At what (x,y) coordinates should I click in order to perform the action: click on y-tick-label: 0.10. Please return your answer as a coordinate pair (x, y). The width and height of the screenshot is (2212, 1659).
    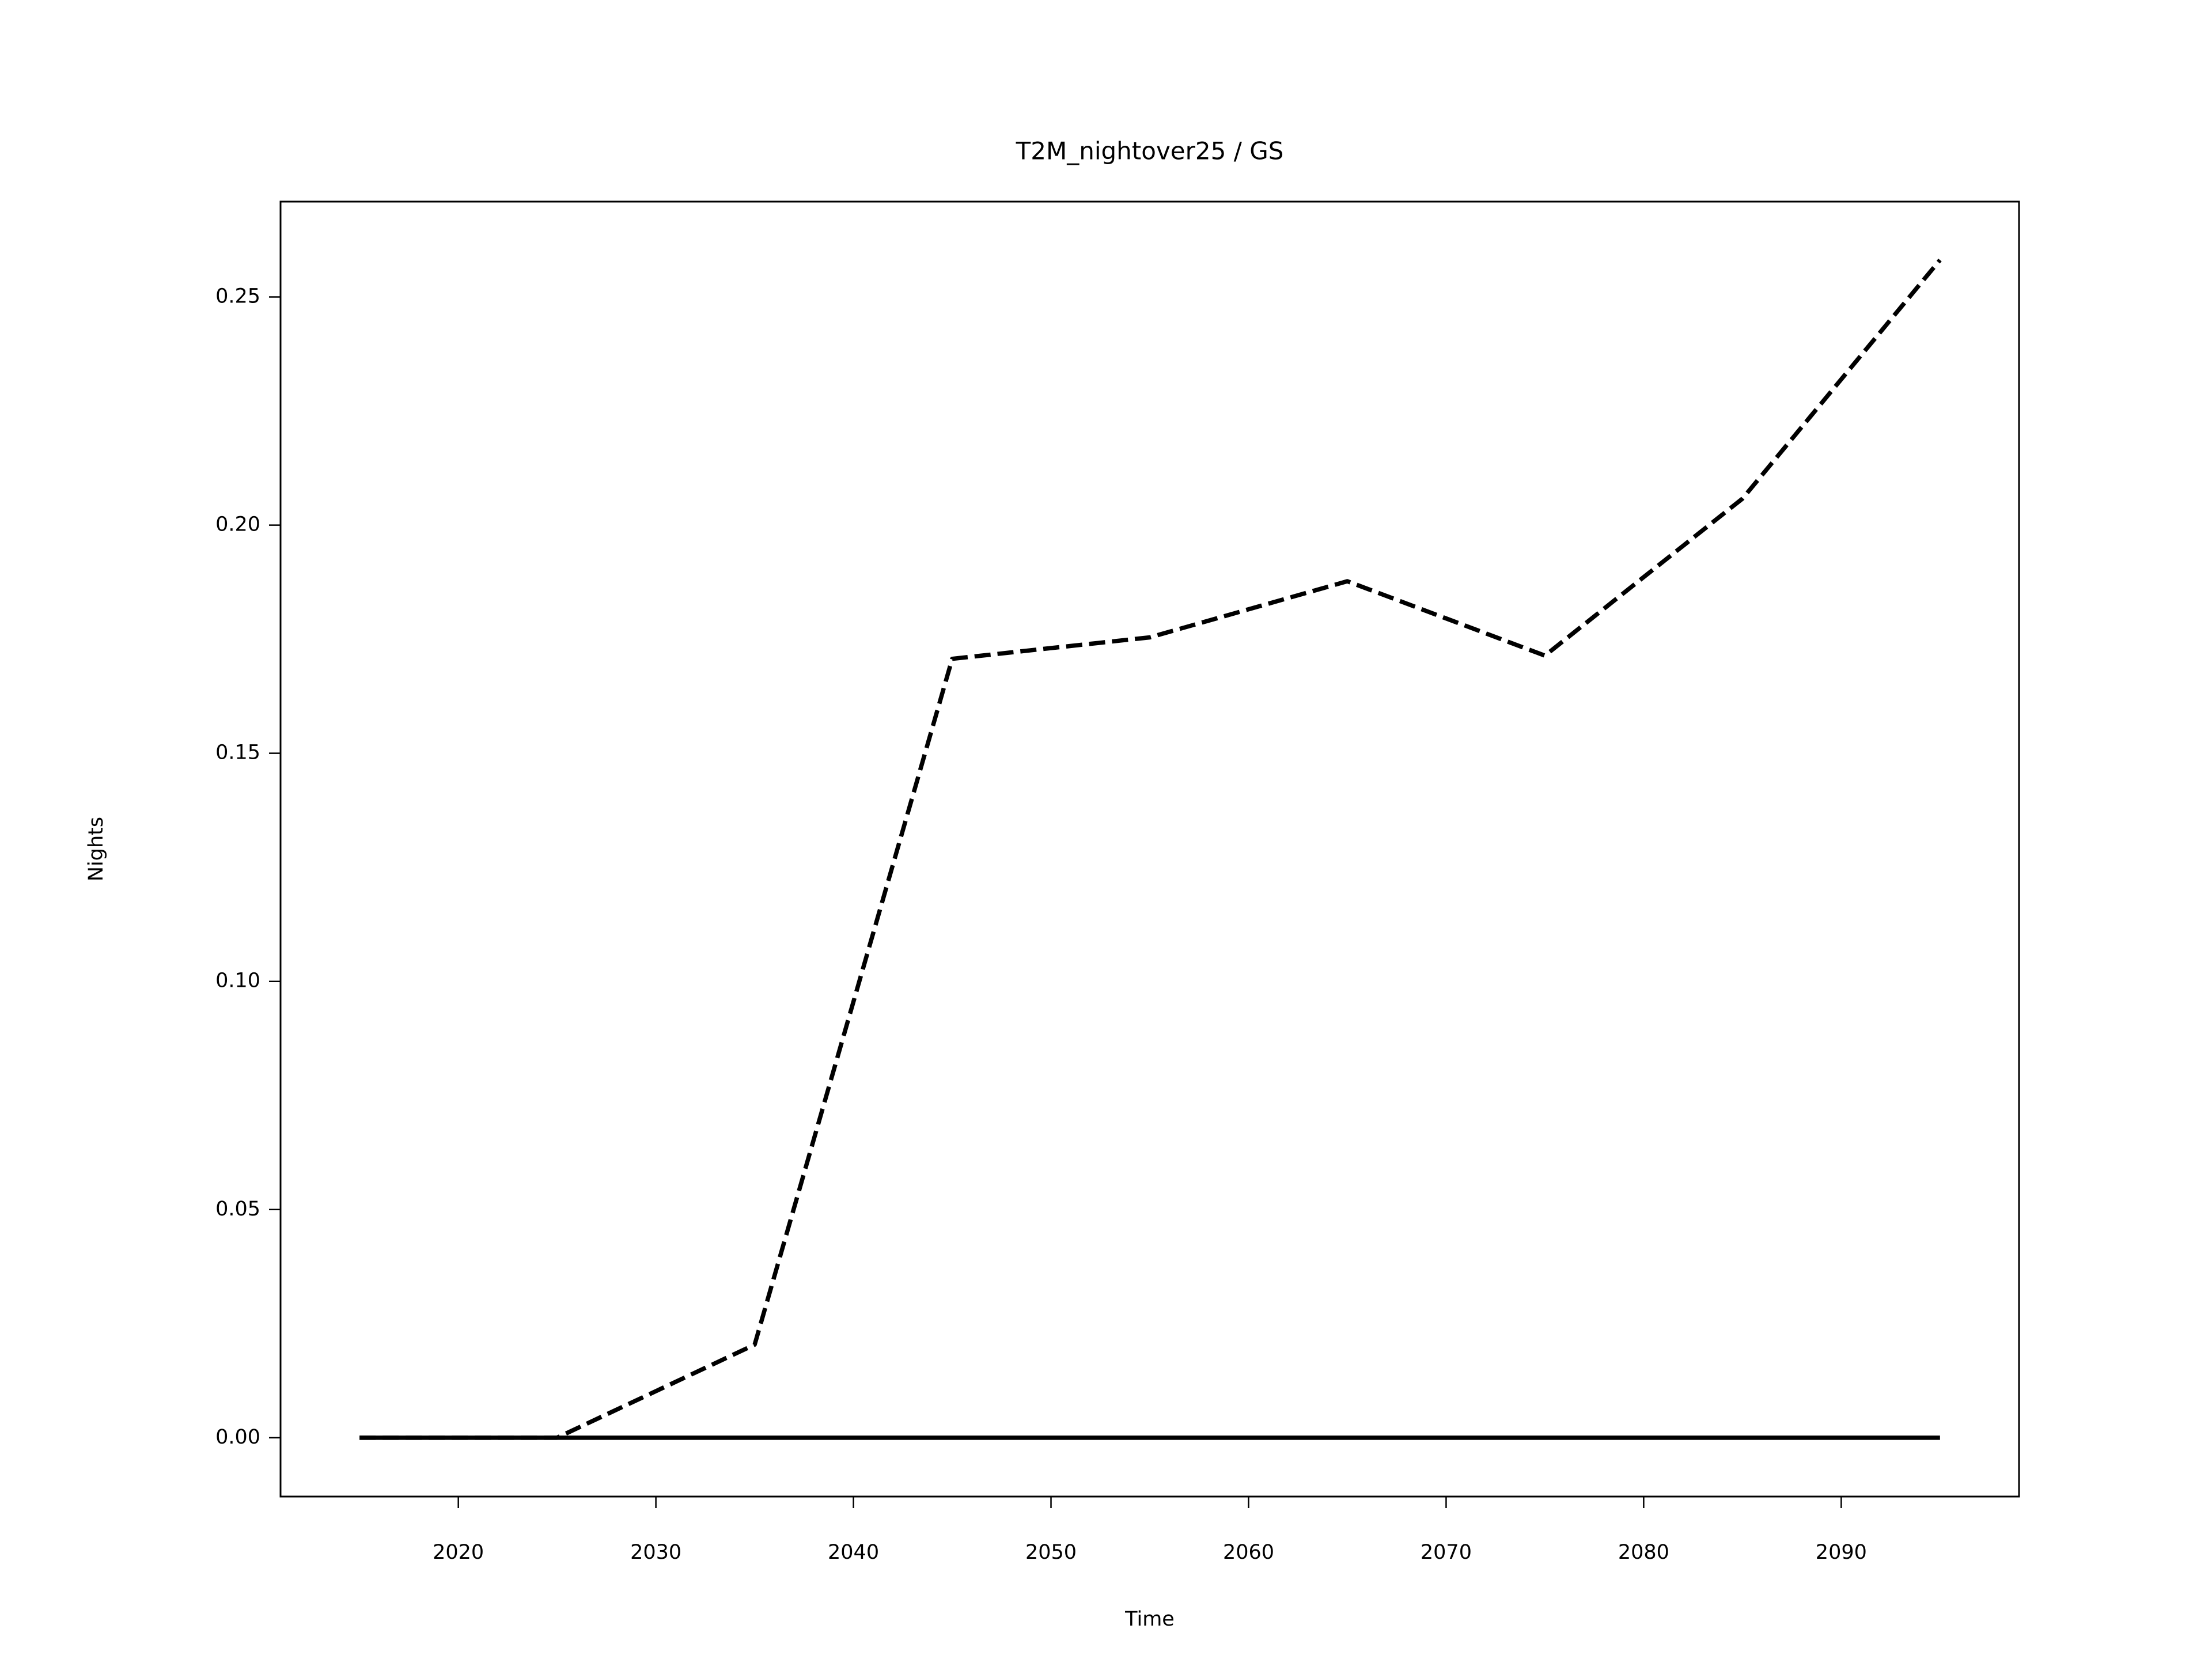
    Looking at the image, I should click on (237, 981).